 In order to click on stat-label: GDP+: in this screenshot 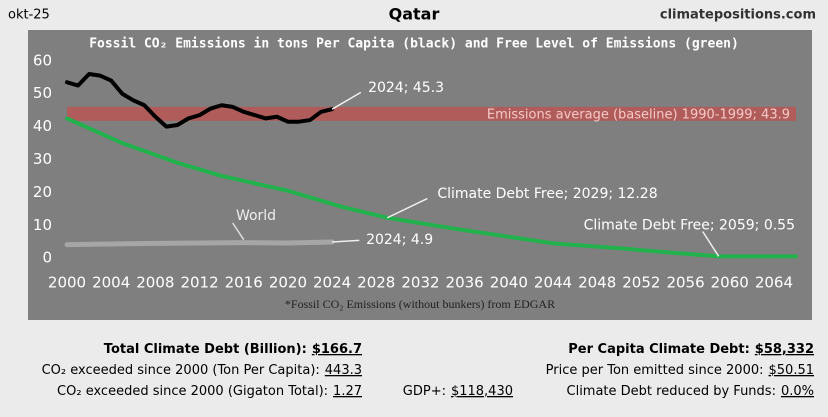, I will do `click(424, 391)`.